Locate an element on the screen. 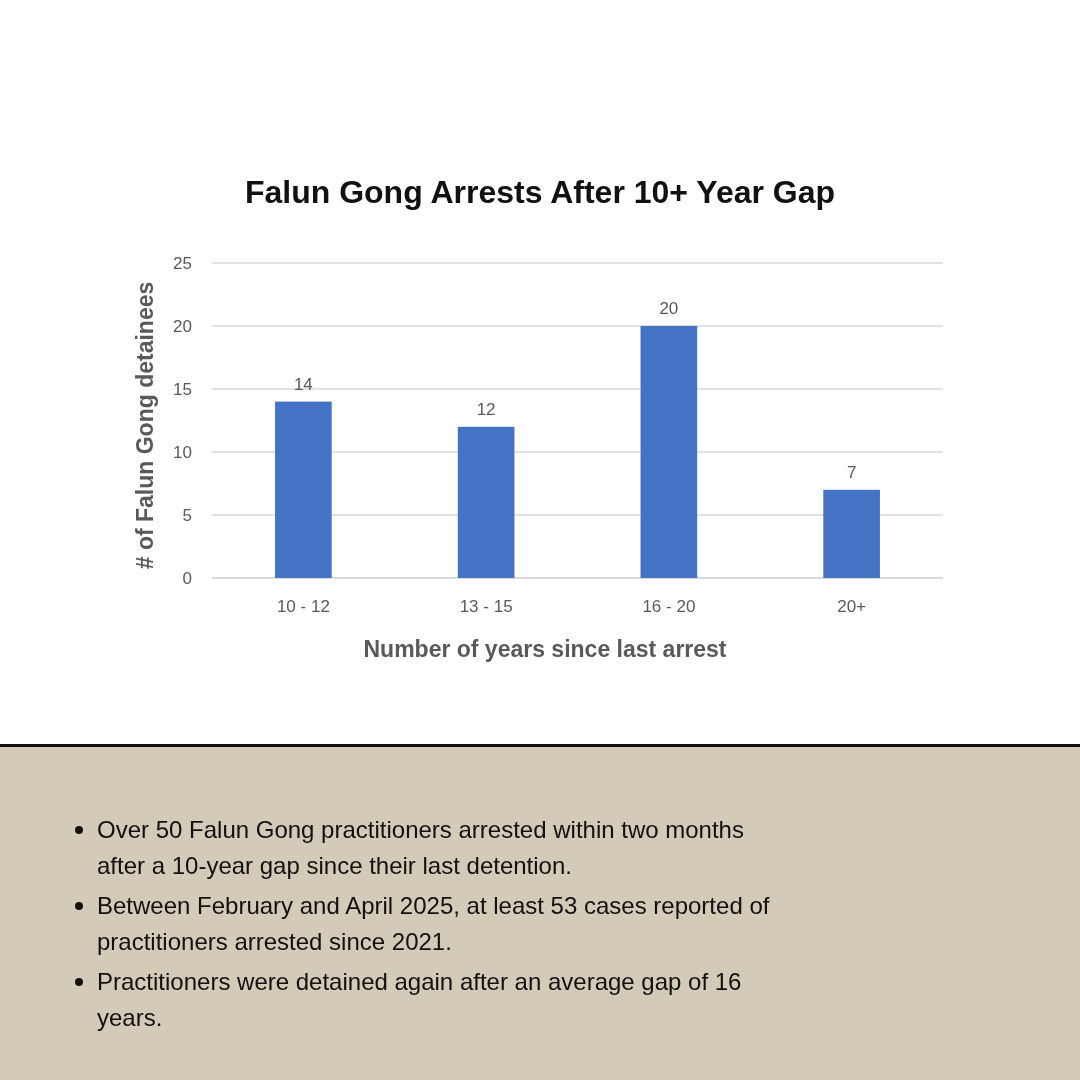 Image resolution: width=1080 pixels, height=1080 pixels. text: Between February and April 2025, at least 53 cases reported of practitioners arrested since 2021. is located at coordinates (433, 923).